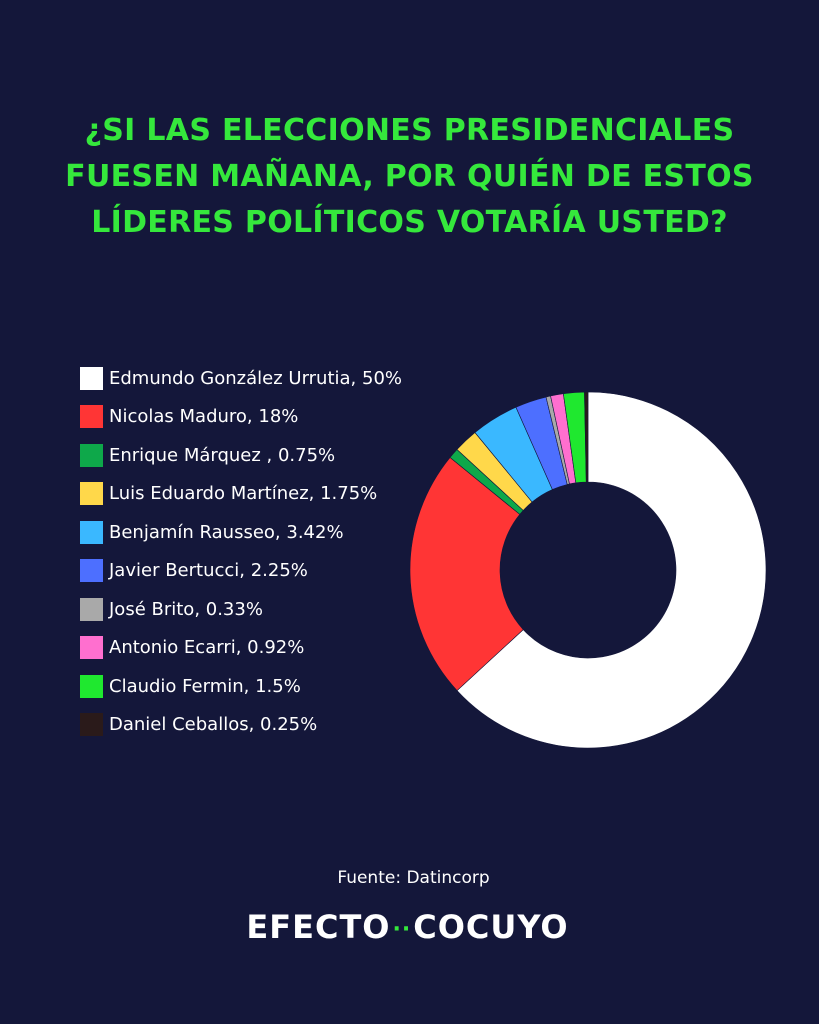 Image resolution: width=819 pixels, height=1024 pixels. I want to click on legend-label: José Brito, 0.33%, so click(186, 609).